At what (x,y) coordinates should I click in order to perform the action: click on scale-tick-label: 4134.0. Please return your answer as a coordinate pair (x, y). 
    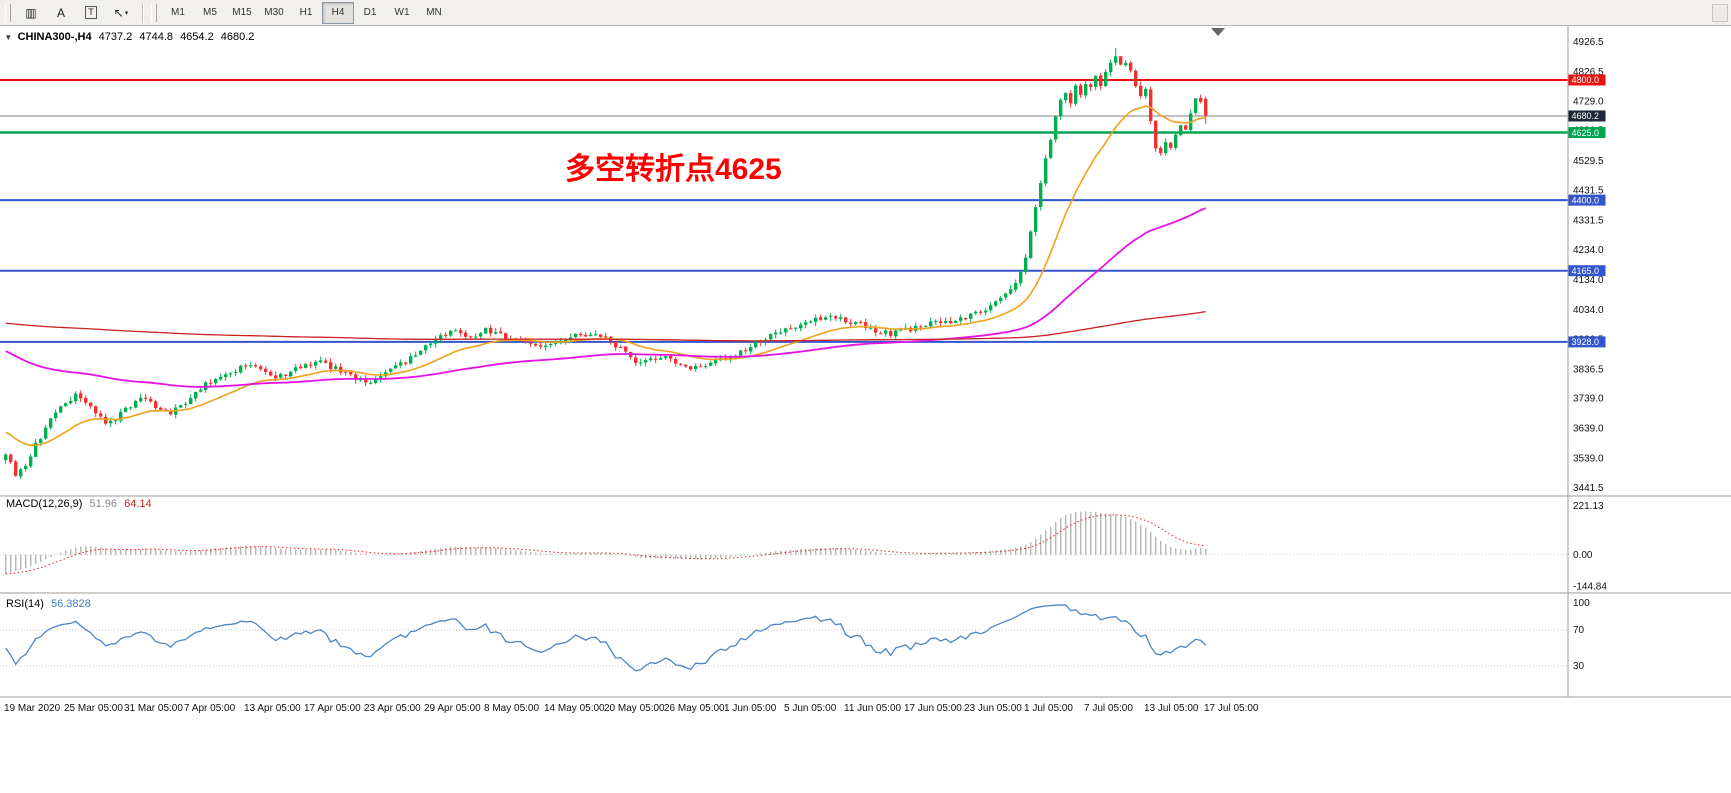
    Looking at the image, I should click on (1588, 280).